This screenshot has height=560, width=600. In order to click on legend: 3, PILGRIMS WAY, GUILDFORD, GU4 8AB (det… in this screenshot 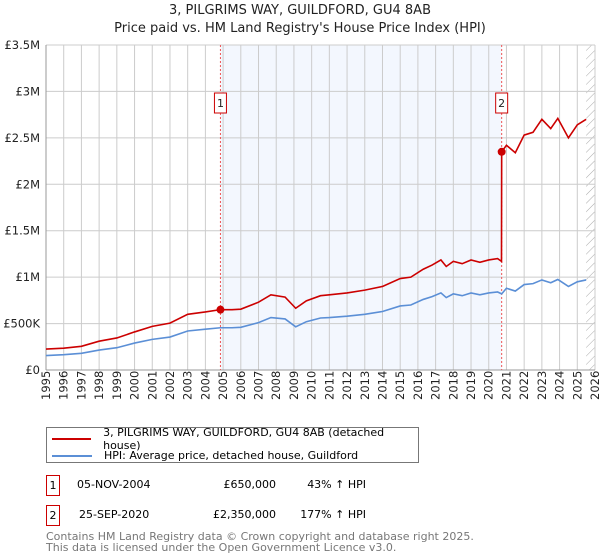, I will do `click(232, 445)`.